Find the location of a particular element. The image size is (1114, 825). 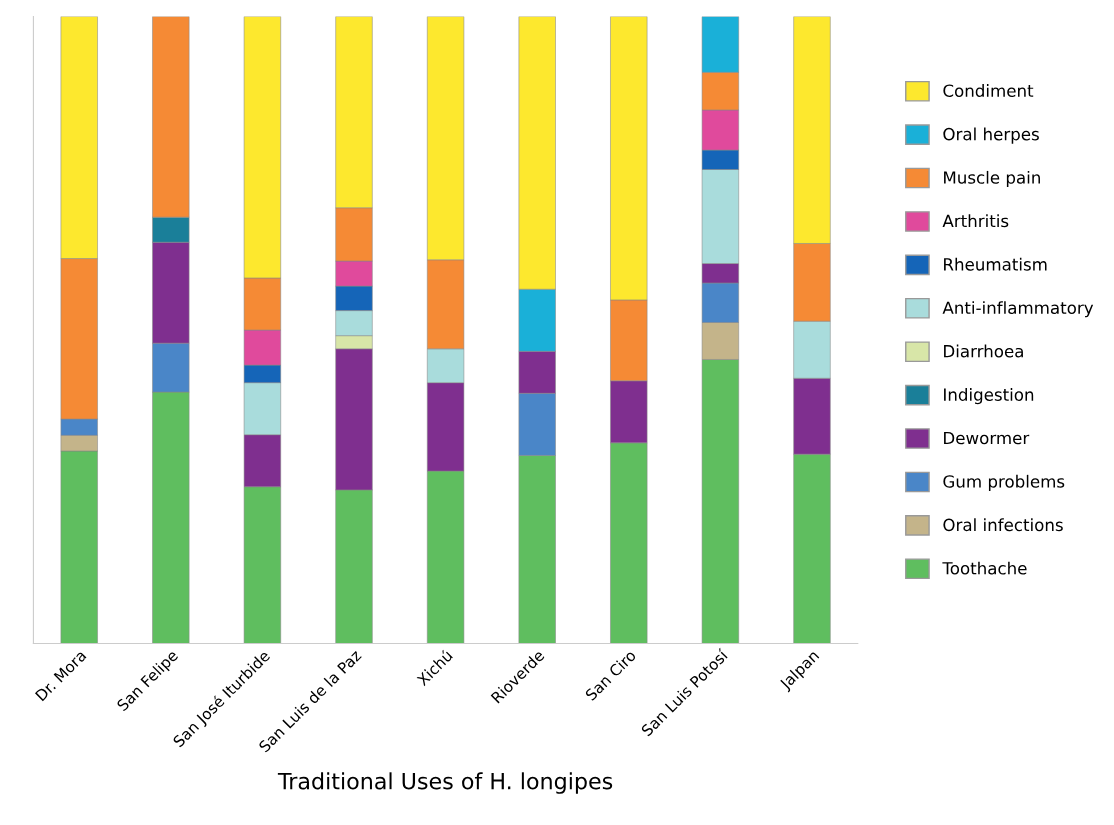

legend-label: Oral infections is located at coordinates (1003, 525).